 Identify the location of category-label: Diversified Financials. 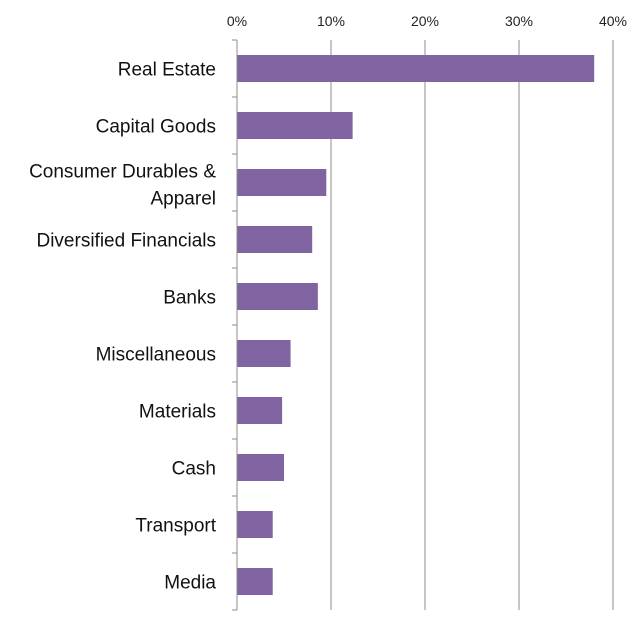
(126, 241).